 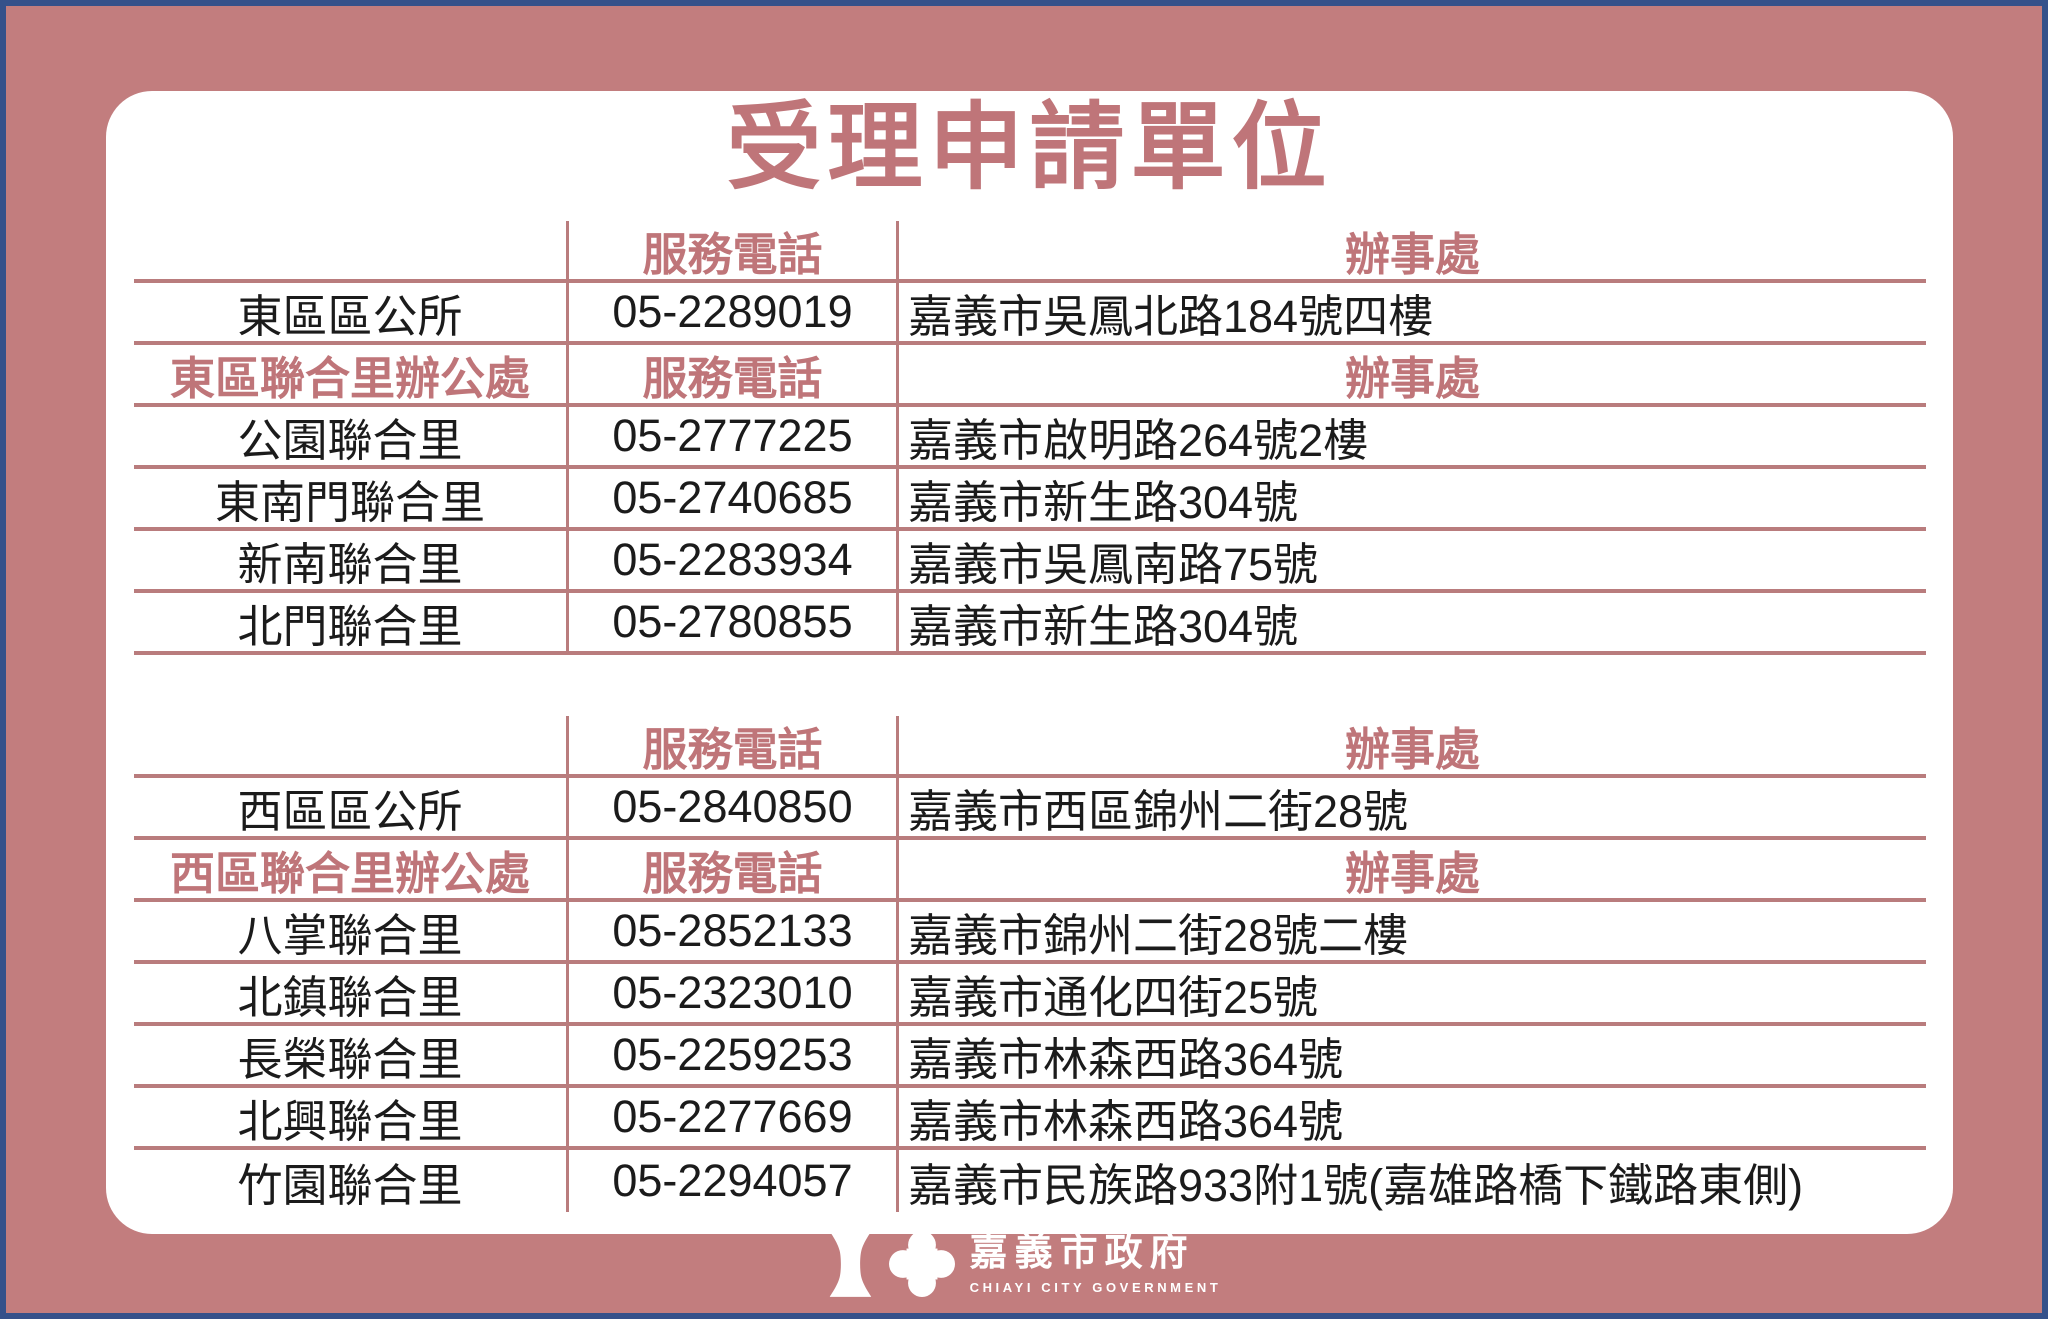 I want to click on table-row: 公園聯合里 05-2777225 嘉義市啟明路264號2樓, so click(x=1030, y=438).